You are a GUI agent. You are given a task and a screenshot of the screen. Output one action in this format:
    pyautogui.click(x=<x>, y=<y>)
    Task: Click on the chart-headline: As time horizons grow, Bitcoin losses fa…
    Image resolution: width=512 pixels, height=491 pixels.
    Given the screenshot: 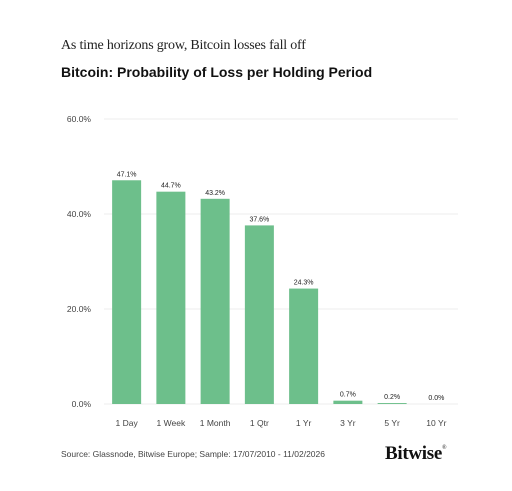 What is the action you would take?
    pyautogui.click(x=183, y=45)
    